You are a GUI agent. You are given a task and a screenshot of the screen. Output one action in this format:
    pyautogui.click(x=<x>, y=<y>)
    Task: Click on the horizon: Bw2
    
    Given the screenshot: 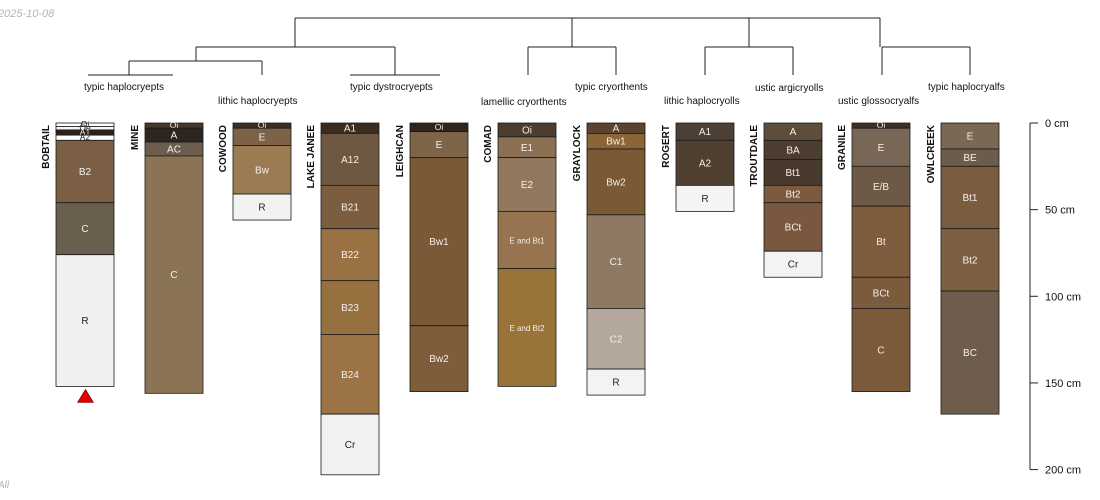 What is the action you would take?
    pyautogui.click(x=616, y=182)
    